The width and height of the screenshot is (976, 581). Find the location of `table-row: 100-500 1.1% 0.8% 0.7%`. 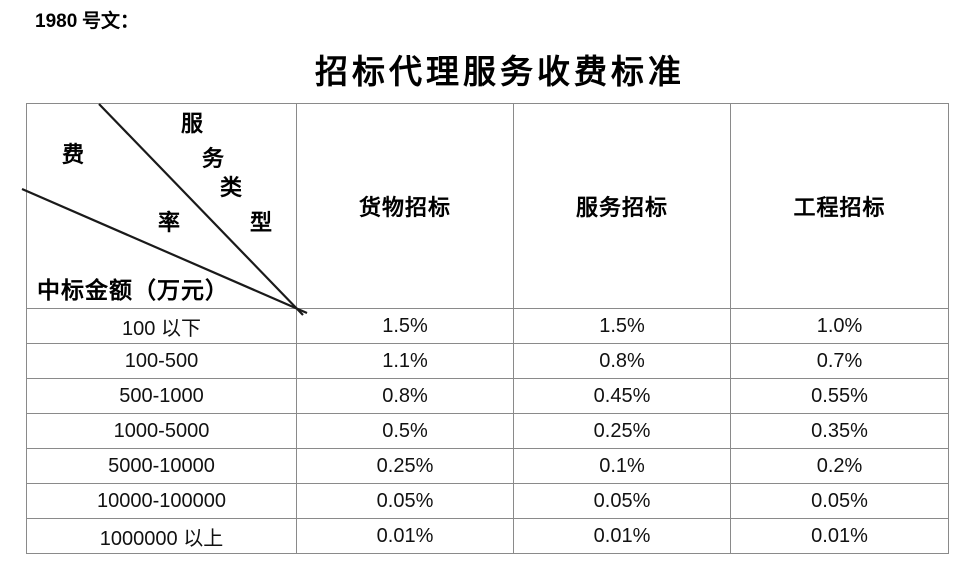

table-row: 100-500 1.1% 0.8% 0.7% is located at coordinates (487, 361).